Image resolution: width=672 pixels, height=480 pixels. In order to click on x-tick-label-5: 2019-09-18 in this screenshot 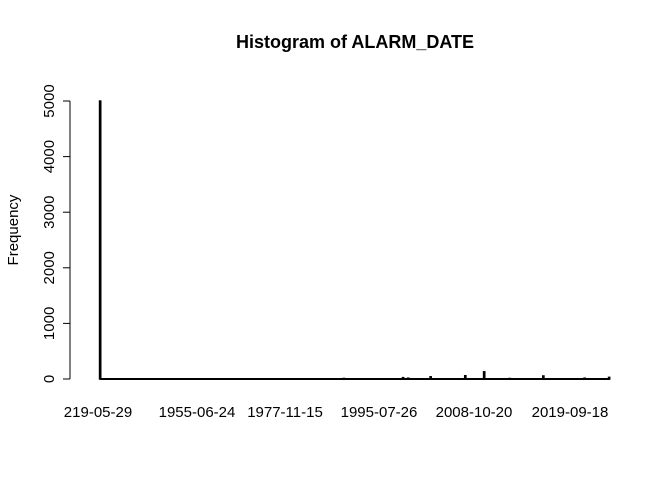, I will do `click(570, 412)`.